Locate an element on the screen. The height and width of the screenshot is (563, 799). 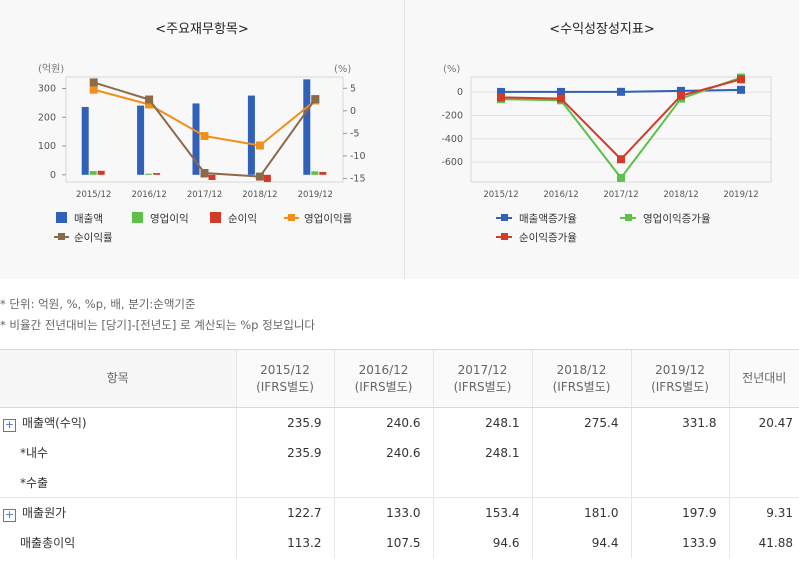
table-row: + 매출원가 122.7 133.0 153.4 181.0 197.9 9.31 is located at coordinates (399, 512).